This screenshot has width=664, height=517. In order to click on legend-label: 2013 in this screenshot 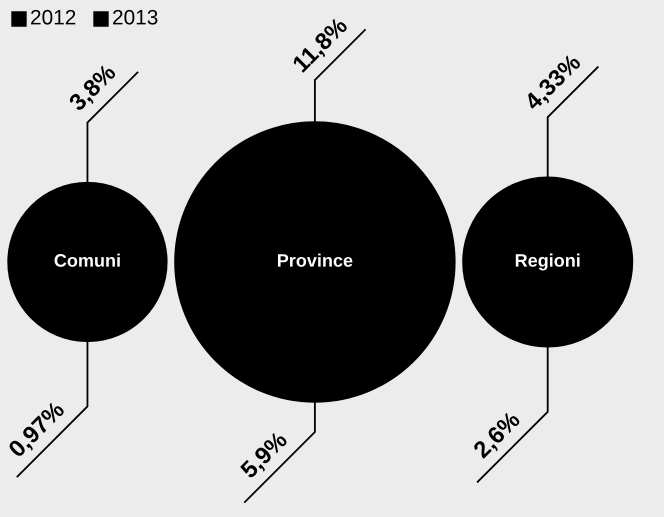, I will do `click(135, 17)`.